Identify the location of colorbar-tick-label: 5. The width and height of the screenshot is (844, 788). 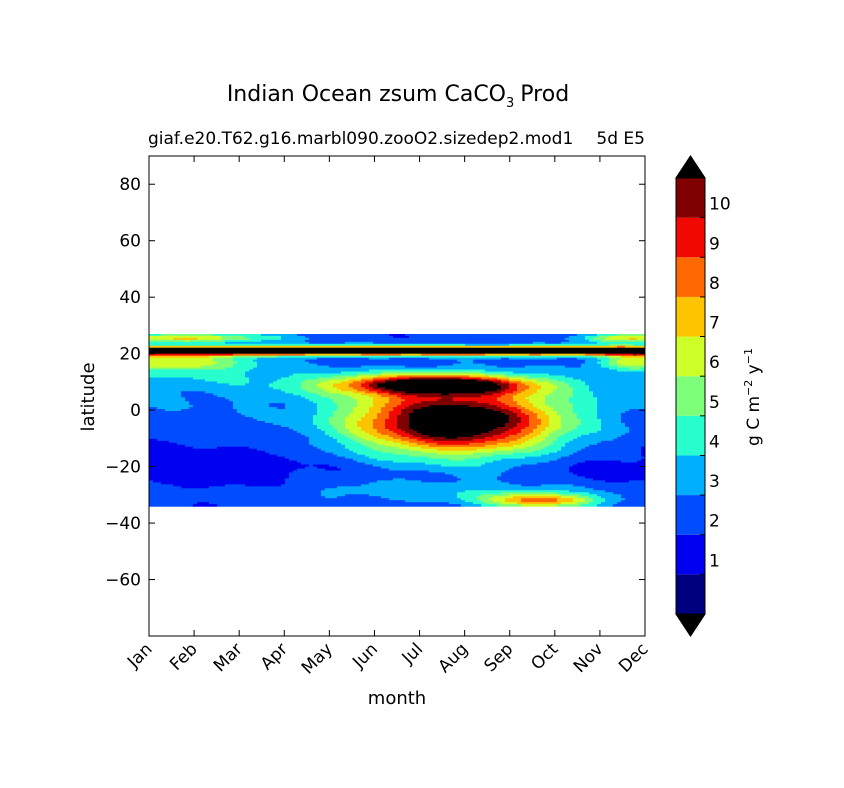
(714, 403).